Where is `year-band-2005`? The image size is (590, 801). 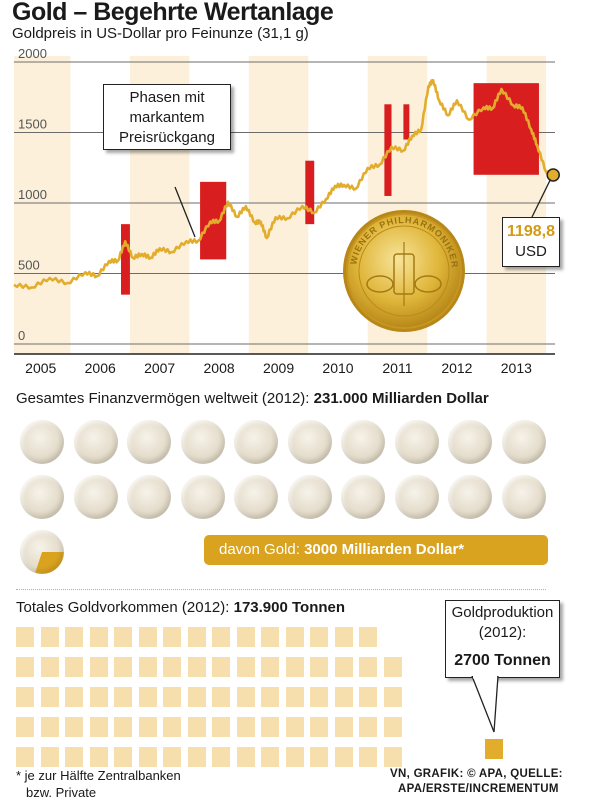 year-band-2005 is located at coordinates (42, 205).